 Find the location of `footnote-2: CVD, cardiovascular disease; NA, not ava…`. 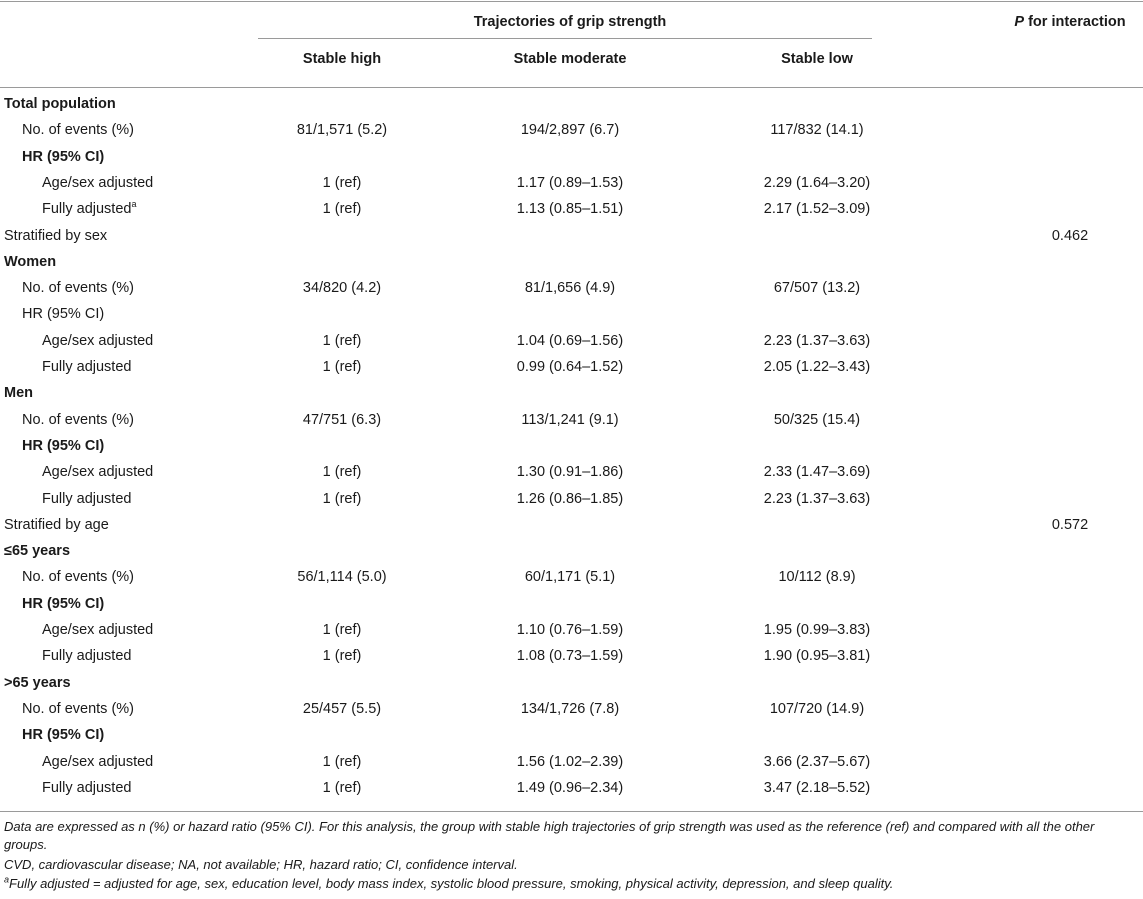

footnote-2: CVD, cardiovascular disease; NA, not ava… is located at coordinates (261, 864).